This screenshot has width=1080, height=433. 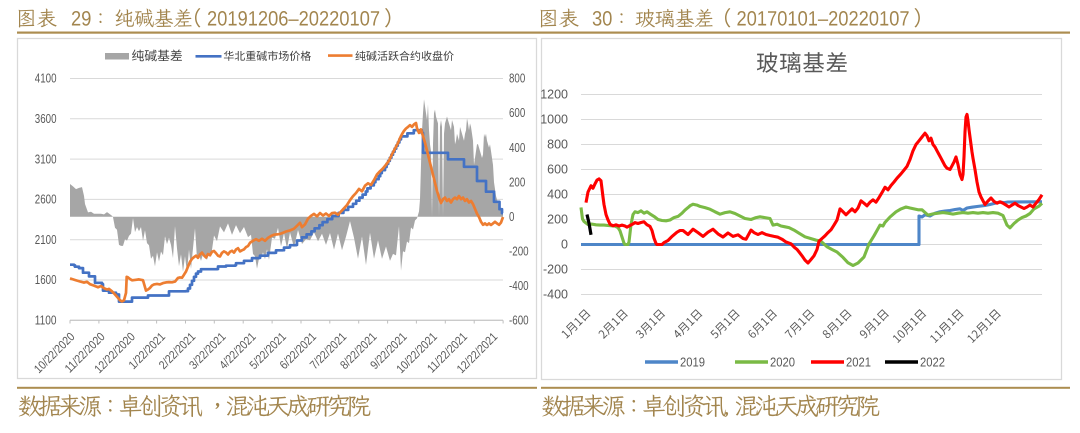 I want to click on svg-text: 3100, so click(x=46, y=159).